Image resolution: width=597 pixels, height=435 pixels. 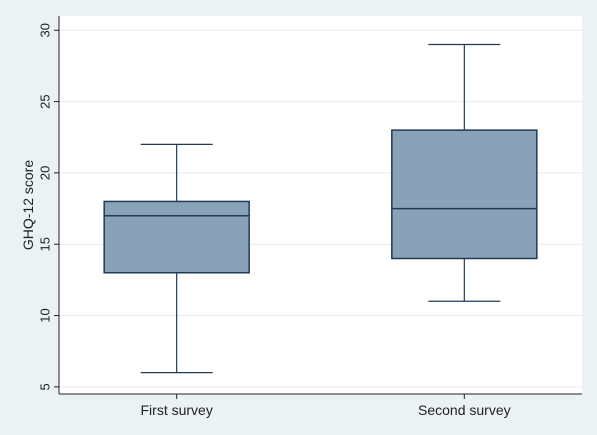 What do you see at coordinates (45, 101) in the screenshot?
I see `y-tick-label: 25` at bounding box center [45, 101].